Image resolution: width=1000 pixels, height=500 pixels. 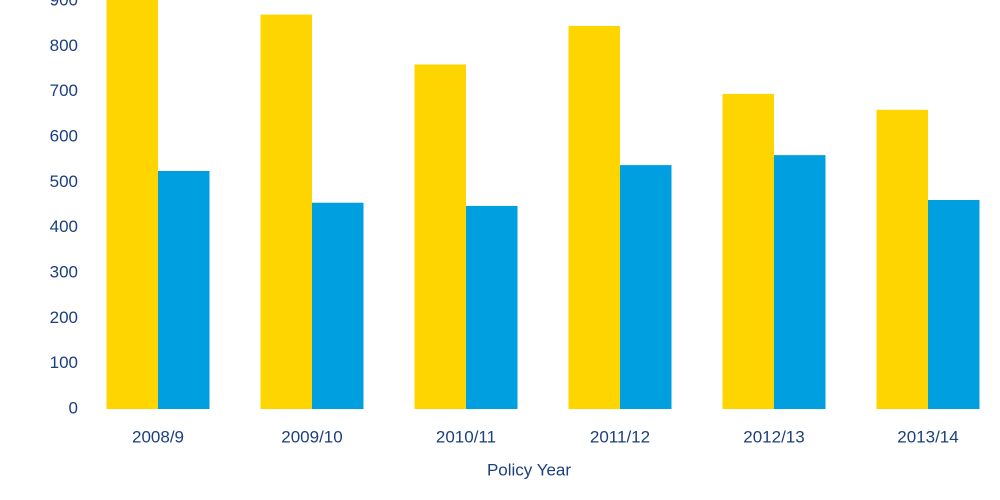 What do you see at coordinates (158, 436) in the screenshot?
I see `x-tick-label: 2008/9` at bounding box center [158, 436].